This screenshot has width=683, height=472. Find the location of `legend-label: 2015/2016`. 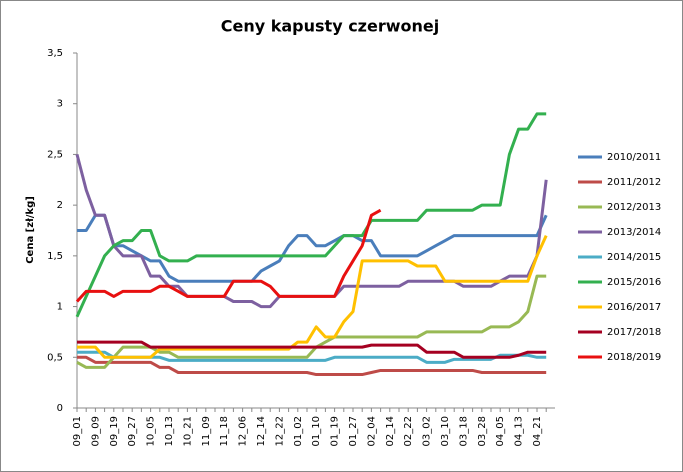

legend-label: 2015/2016 is located at coordinates (634, 282).